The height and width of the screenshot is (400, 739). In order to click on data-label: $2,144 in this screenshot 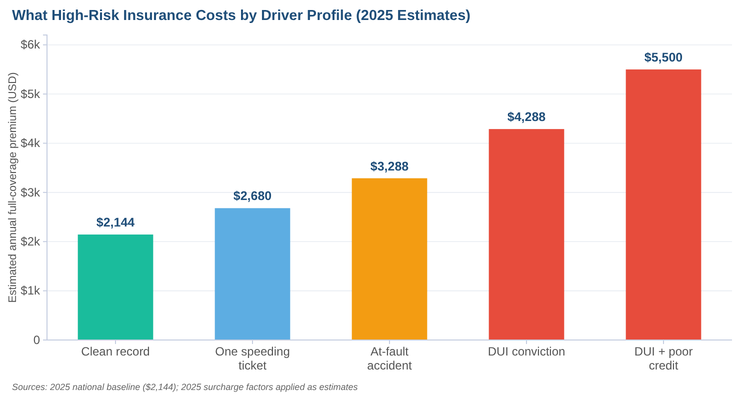, I will do `click(115, 223)`.